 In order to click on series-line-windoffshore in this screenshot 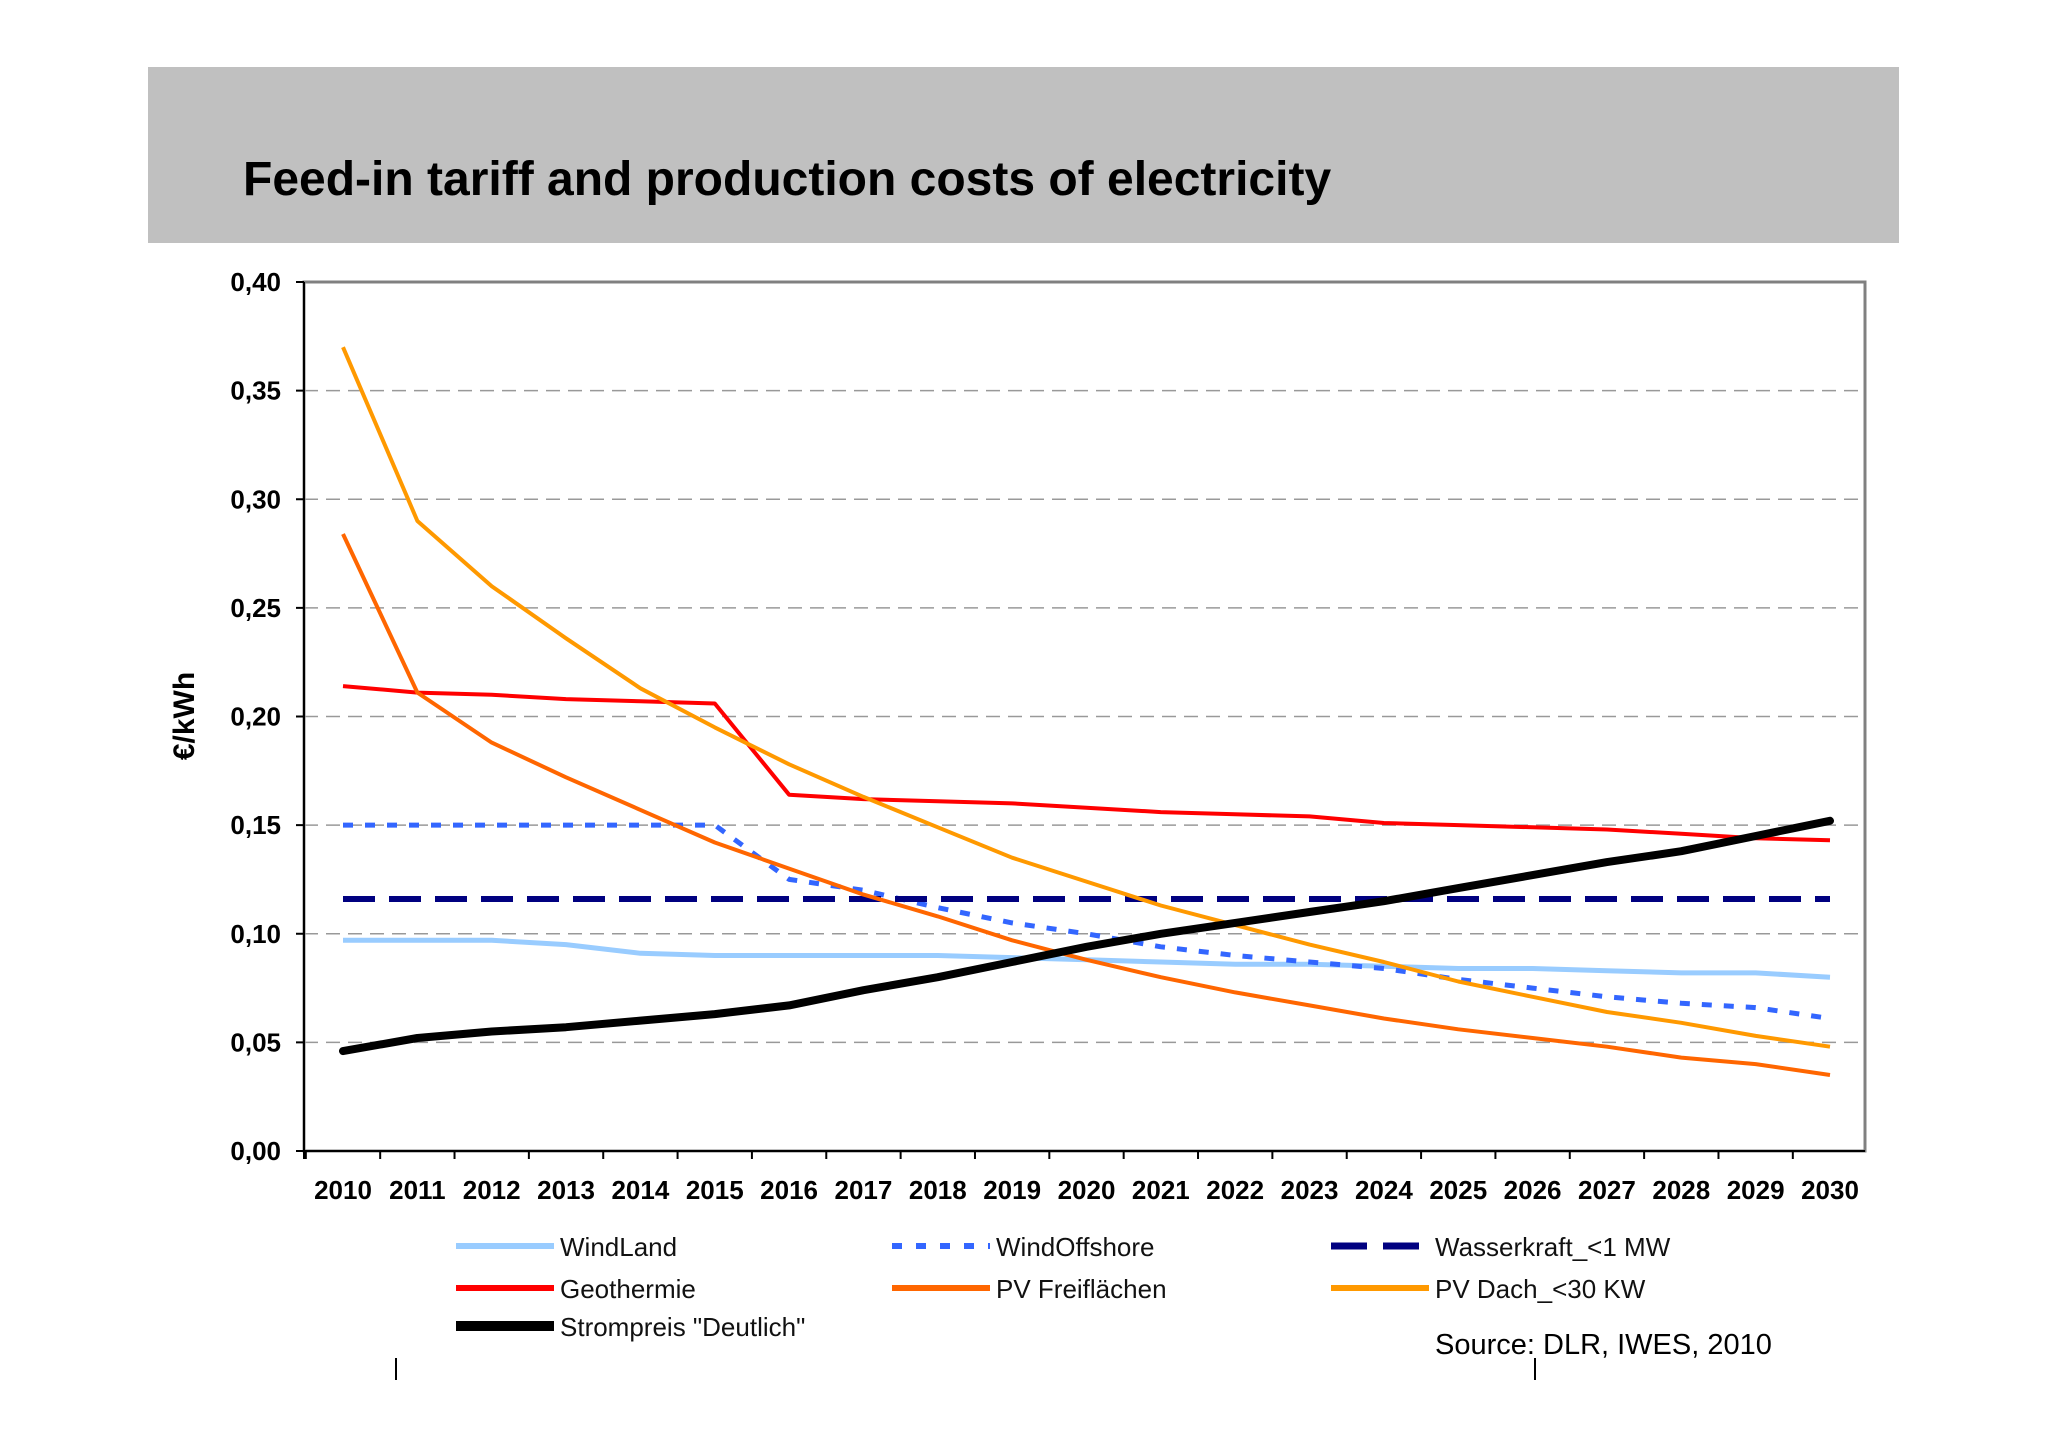, I will do `click(1087, 921)`.